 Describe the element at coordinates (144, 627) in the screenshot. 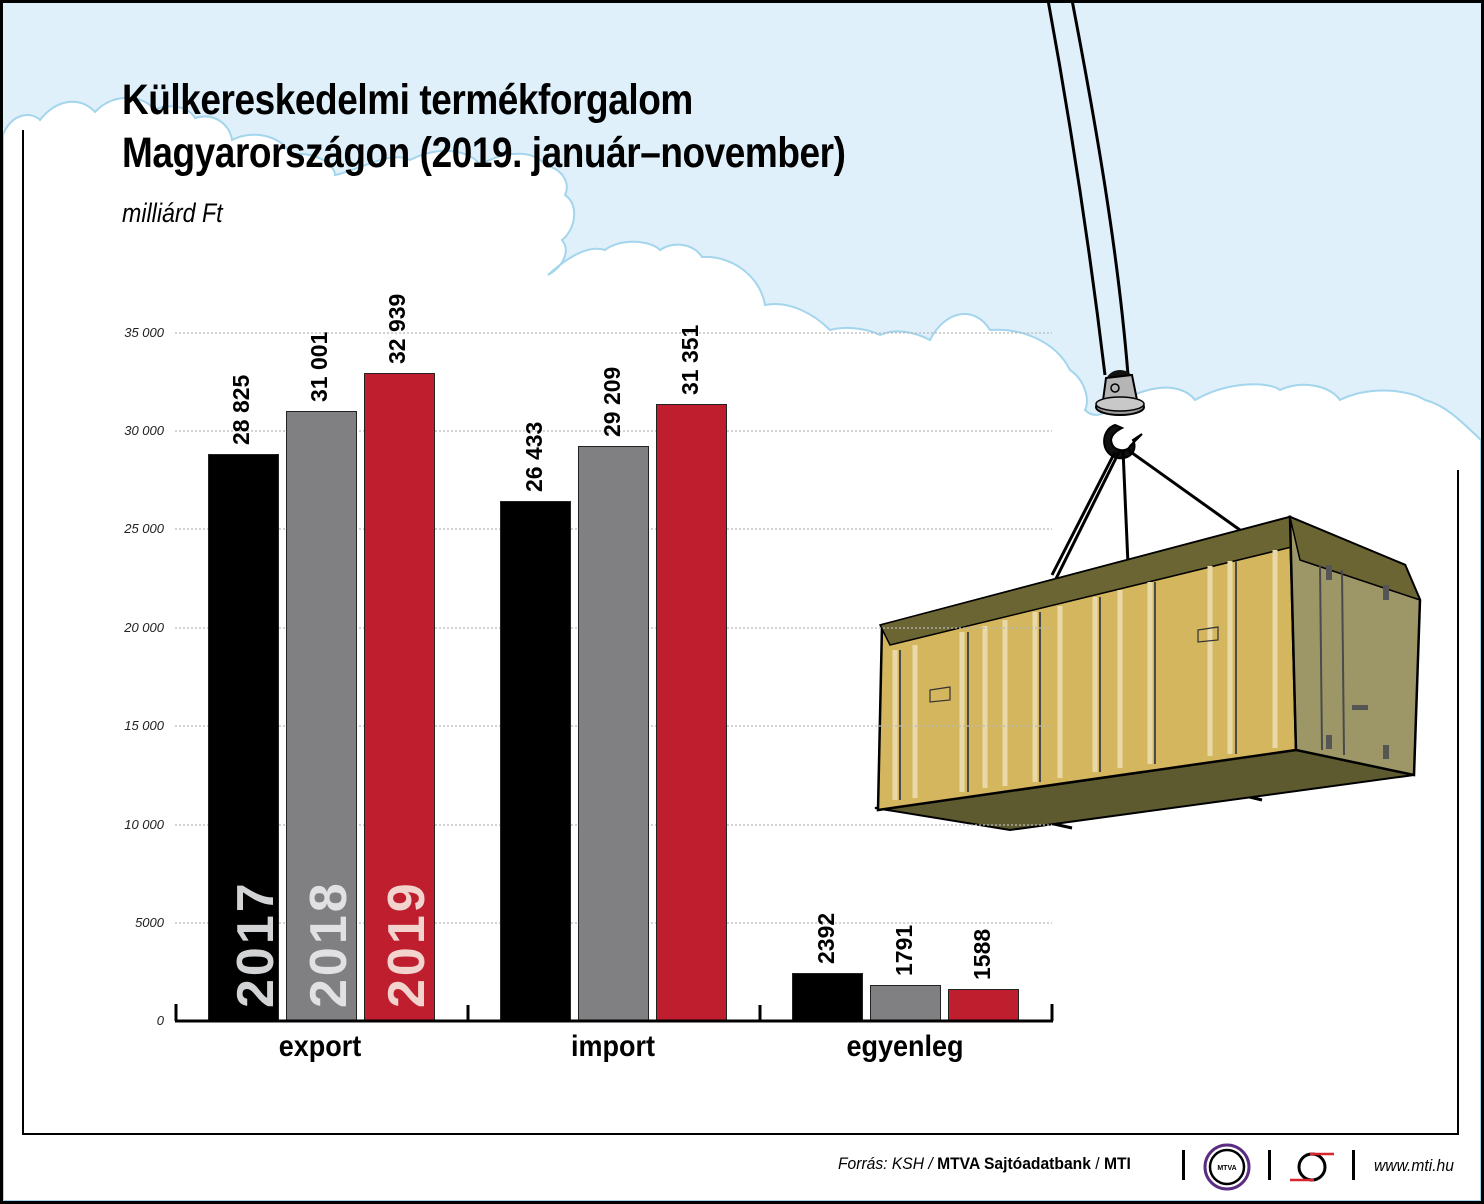

I see `y-tick-20000: 20 000` at that location.